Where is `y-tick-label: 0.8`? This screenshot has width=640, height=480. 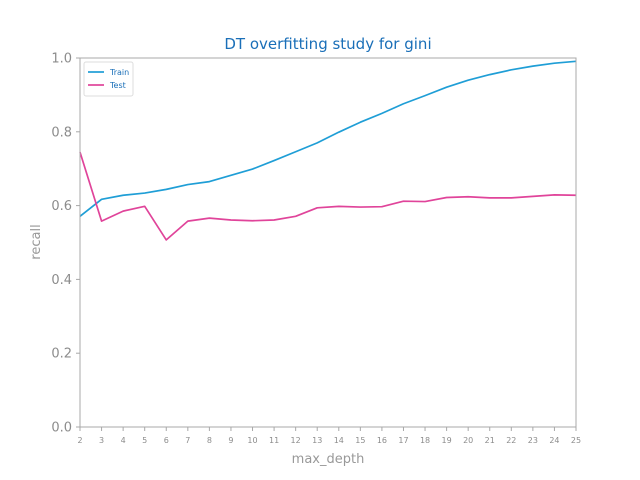
y-tick-label: 0.8 is located at coordinates (61, 132).